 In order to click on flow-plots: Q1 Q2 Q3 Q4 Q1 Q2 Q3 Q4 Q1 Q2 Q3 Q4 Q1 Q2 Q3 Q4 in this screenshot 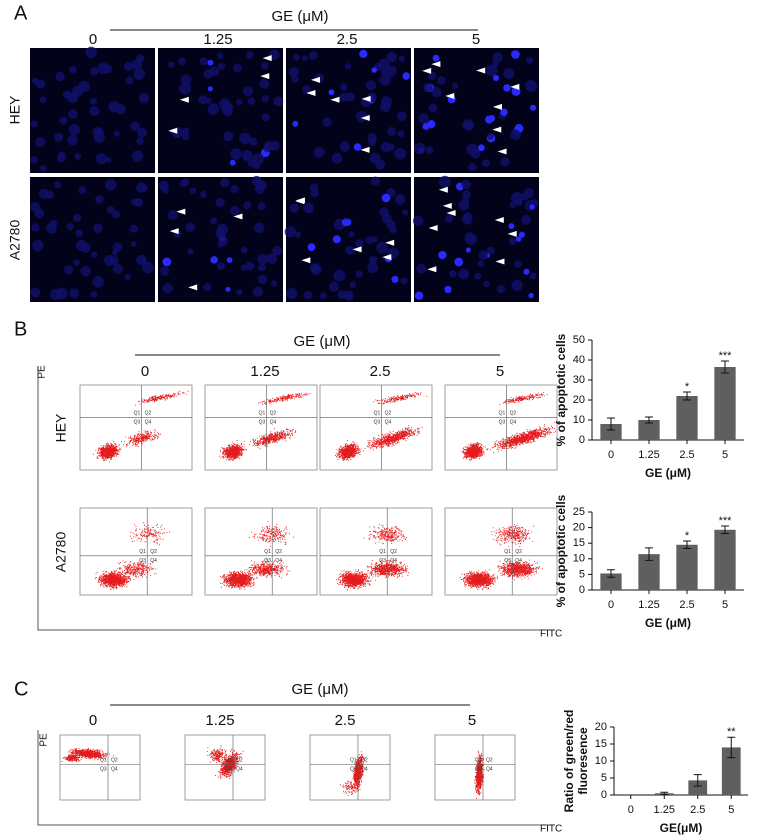, I will do `click(287, 767)`.